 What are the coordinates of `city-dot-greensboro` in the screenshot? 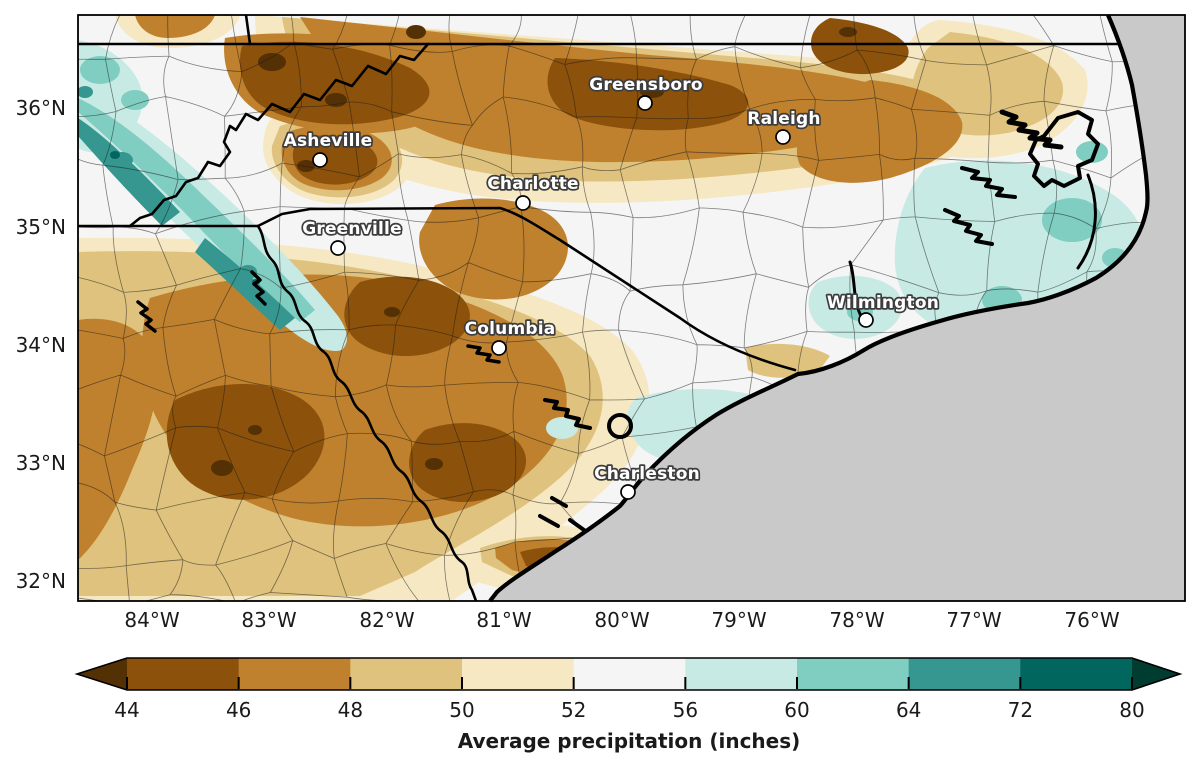 It's located at (645, 103).